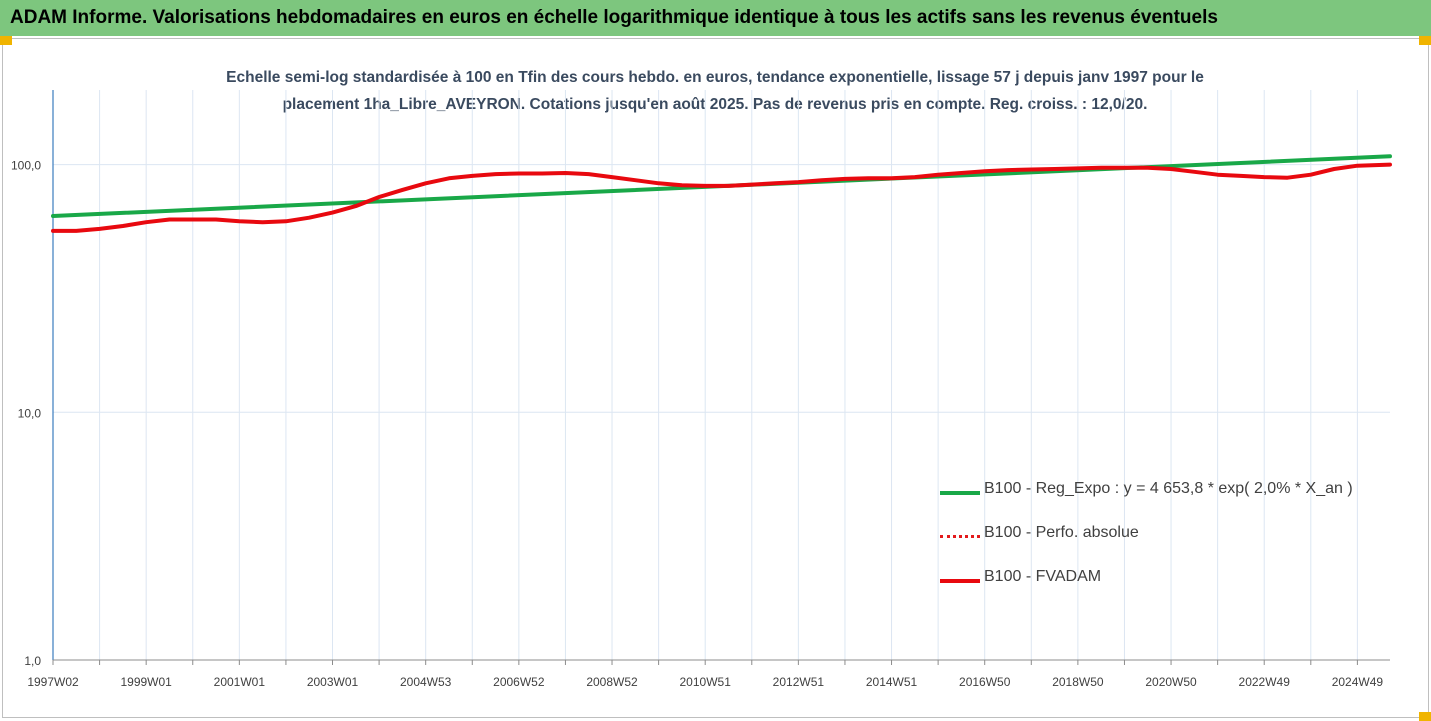 This screenshot has width=1431, height=721. What do you see at coordinates (721, 197) in the screenshot?
I see `series-line-fvadam` at bounding box center [721, 197].